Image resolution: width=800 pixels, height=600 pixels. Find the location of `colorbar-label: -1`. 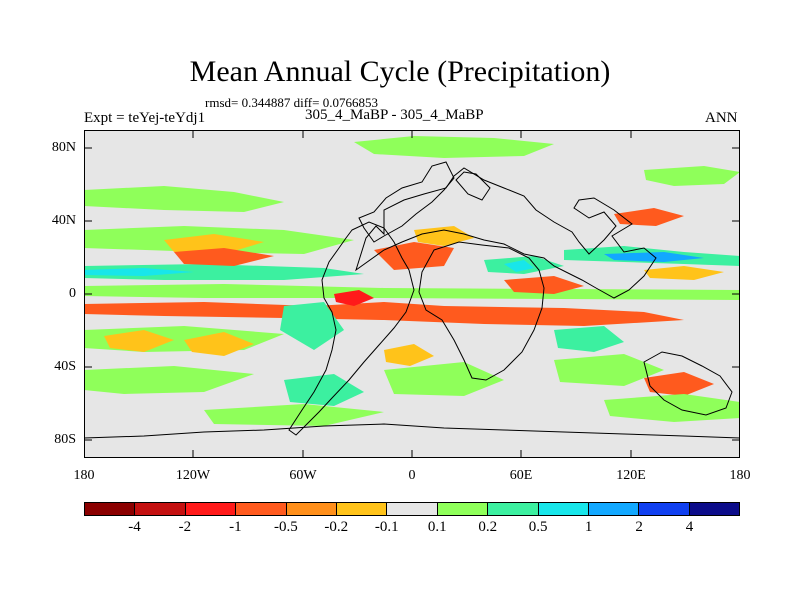

colorbar-label: -1 is located at coordinates (235, 527).